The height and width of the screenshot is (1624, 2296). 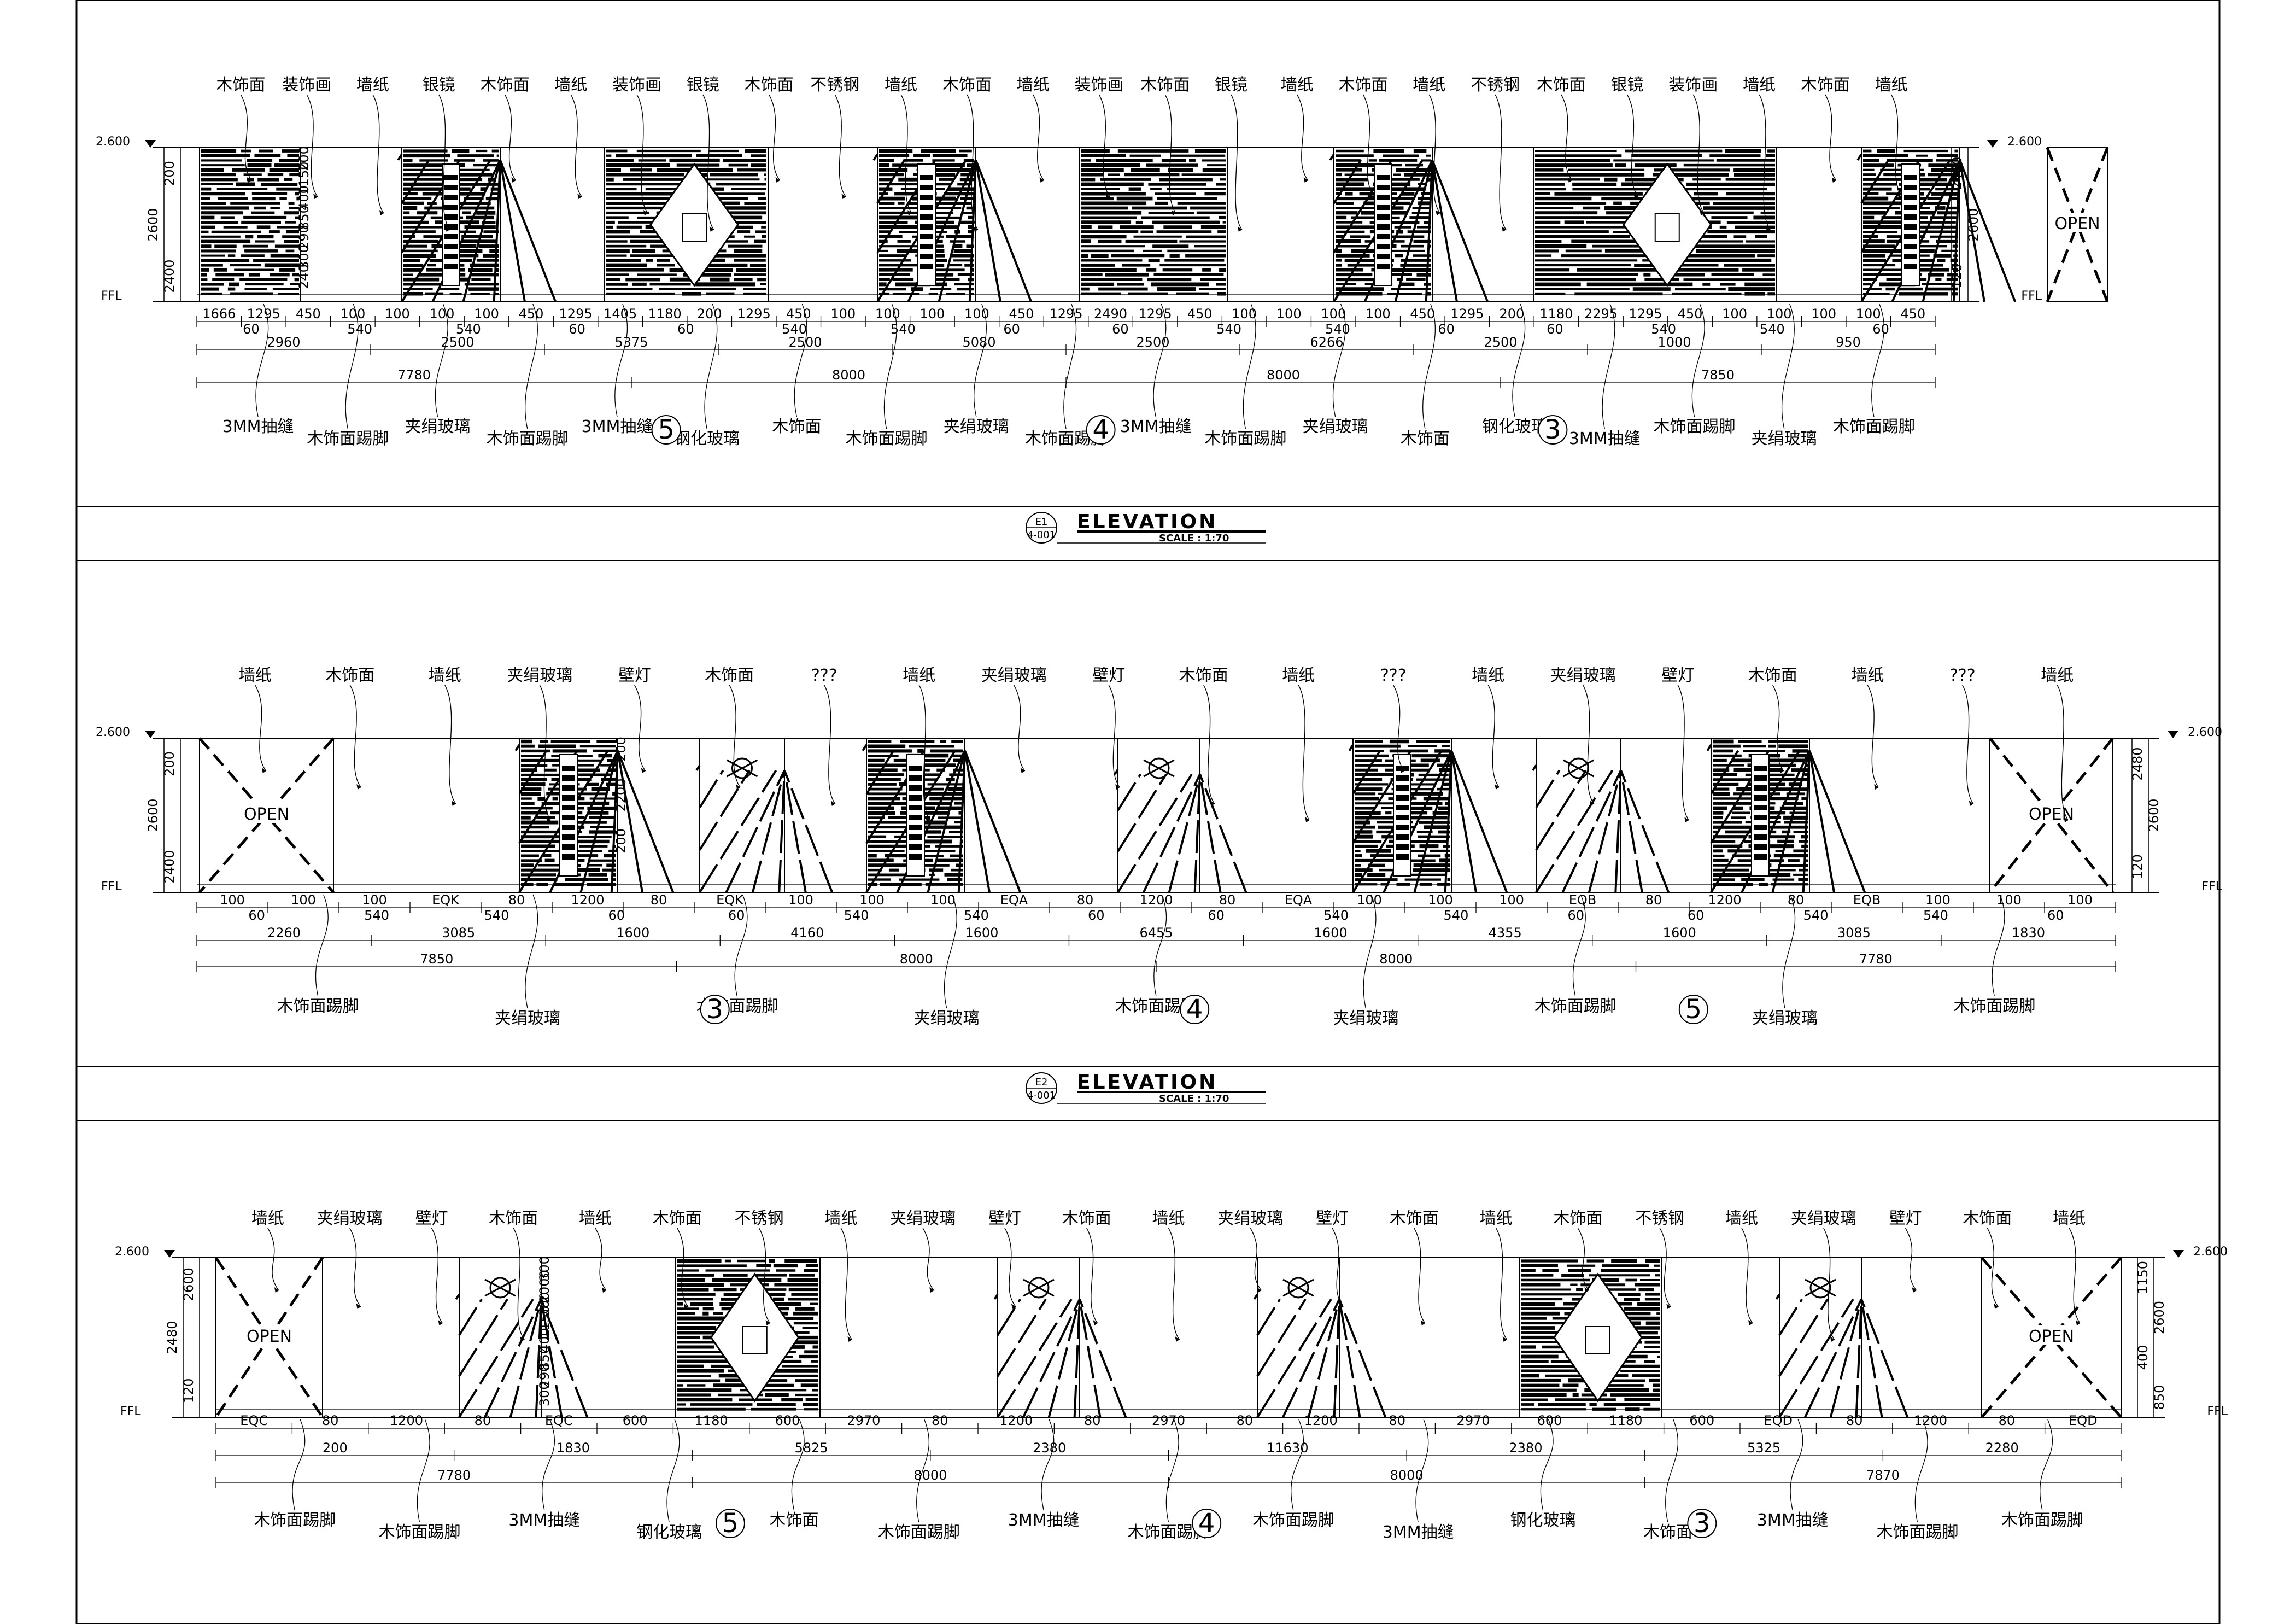 What do you see at coordinates (544, 1322) in the screenshot?
I see `inner-dim-label: 1150` at bounding box center [544, 1322].